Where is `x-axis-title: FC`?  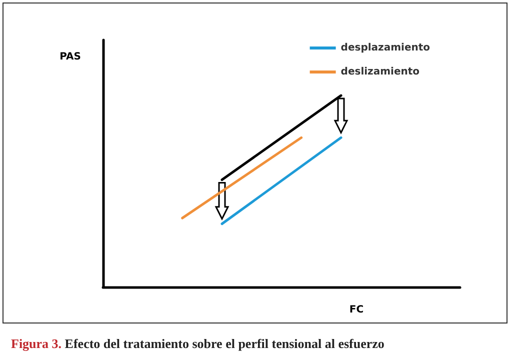 x-axis-title: FC is located at coordinates (356, 310).